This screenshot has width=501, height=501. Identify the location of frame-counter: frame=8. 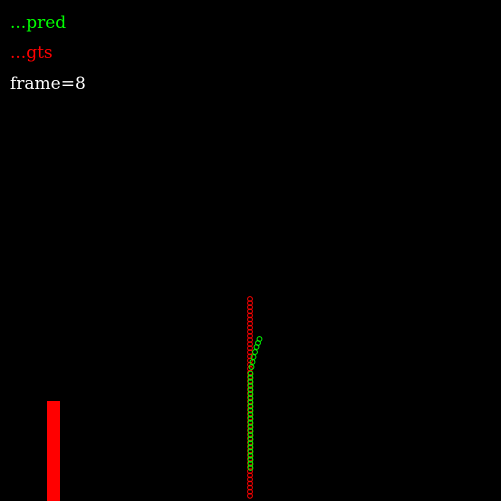
(48, 84).